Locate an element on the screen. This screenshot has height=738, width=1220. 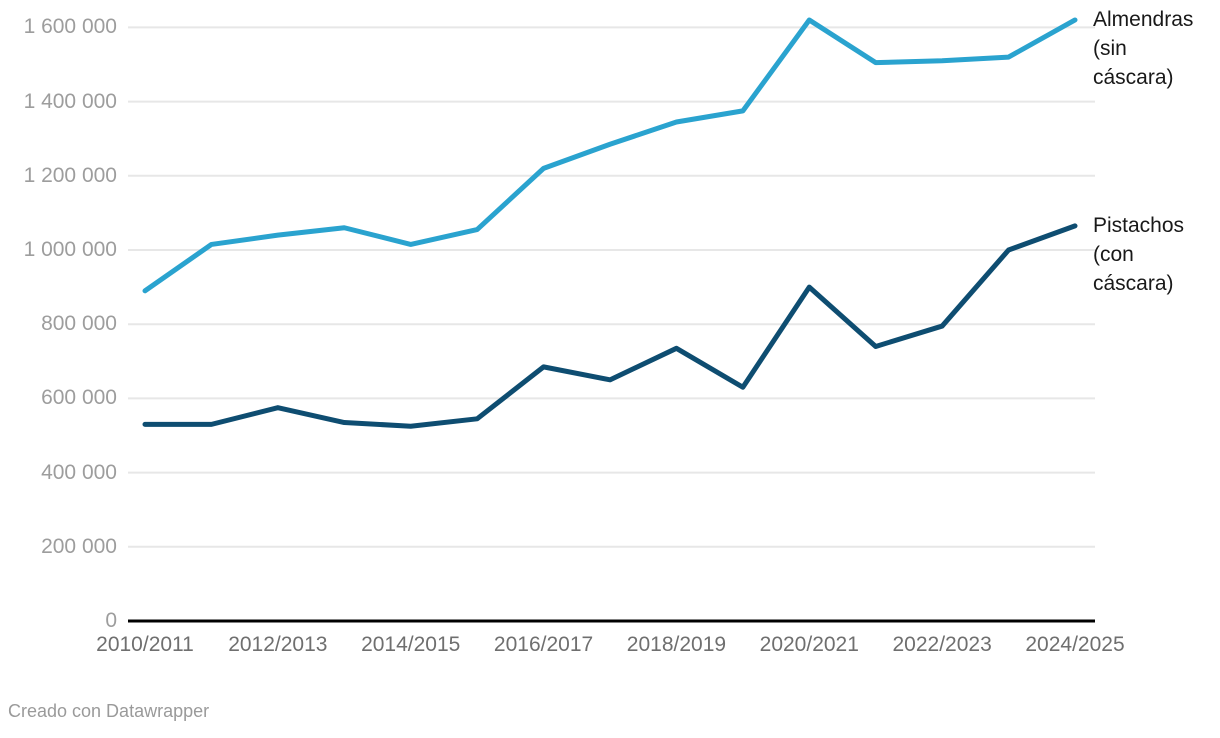
x-axis-tick-label: 2010/2011 is located at coordinates (145, 644).